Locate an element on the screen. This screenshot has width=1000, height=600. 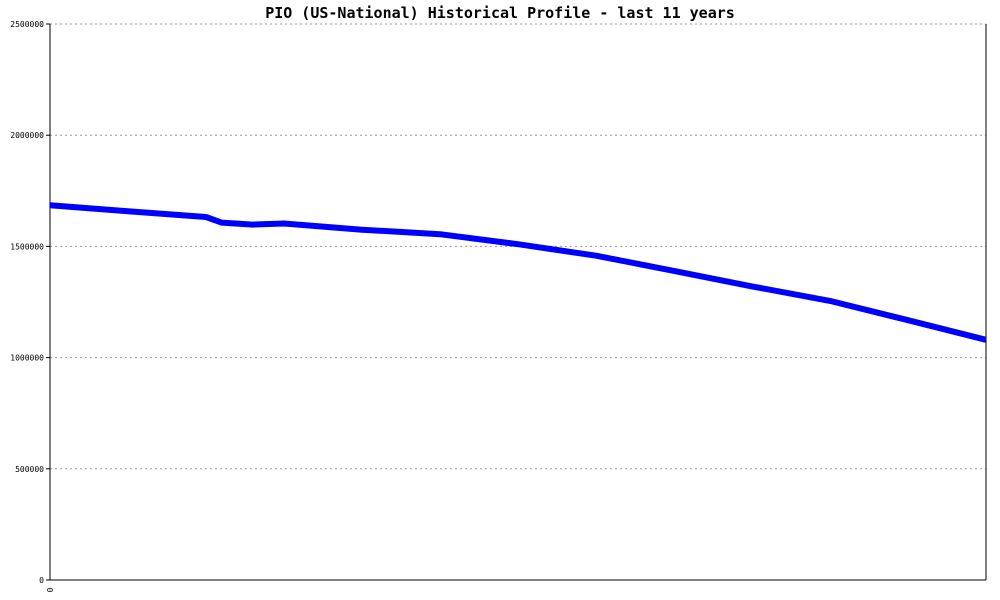
x-tick-labels: 0 is located at coordinates (50, 589).